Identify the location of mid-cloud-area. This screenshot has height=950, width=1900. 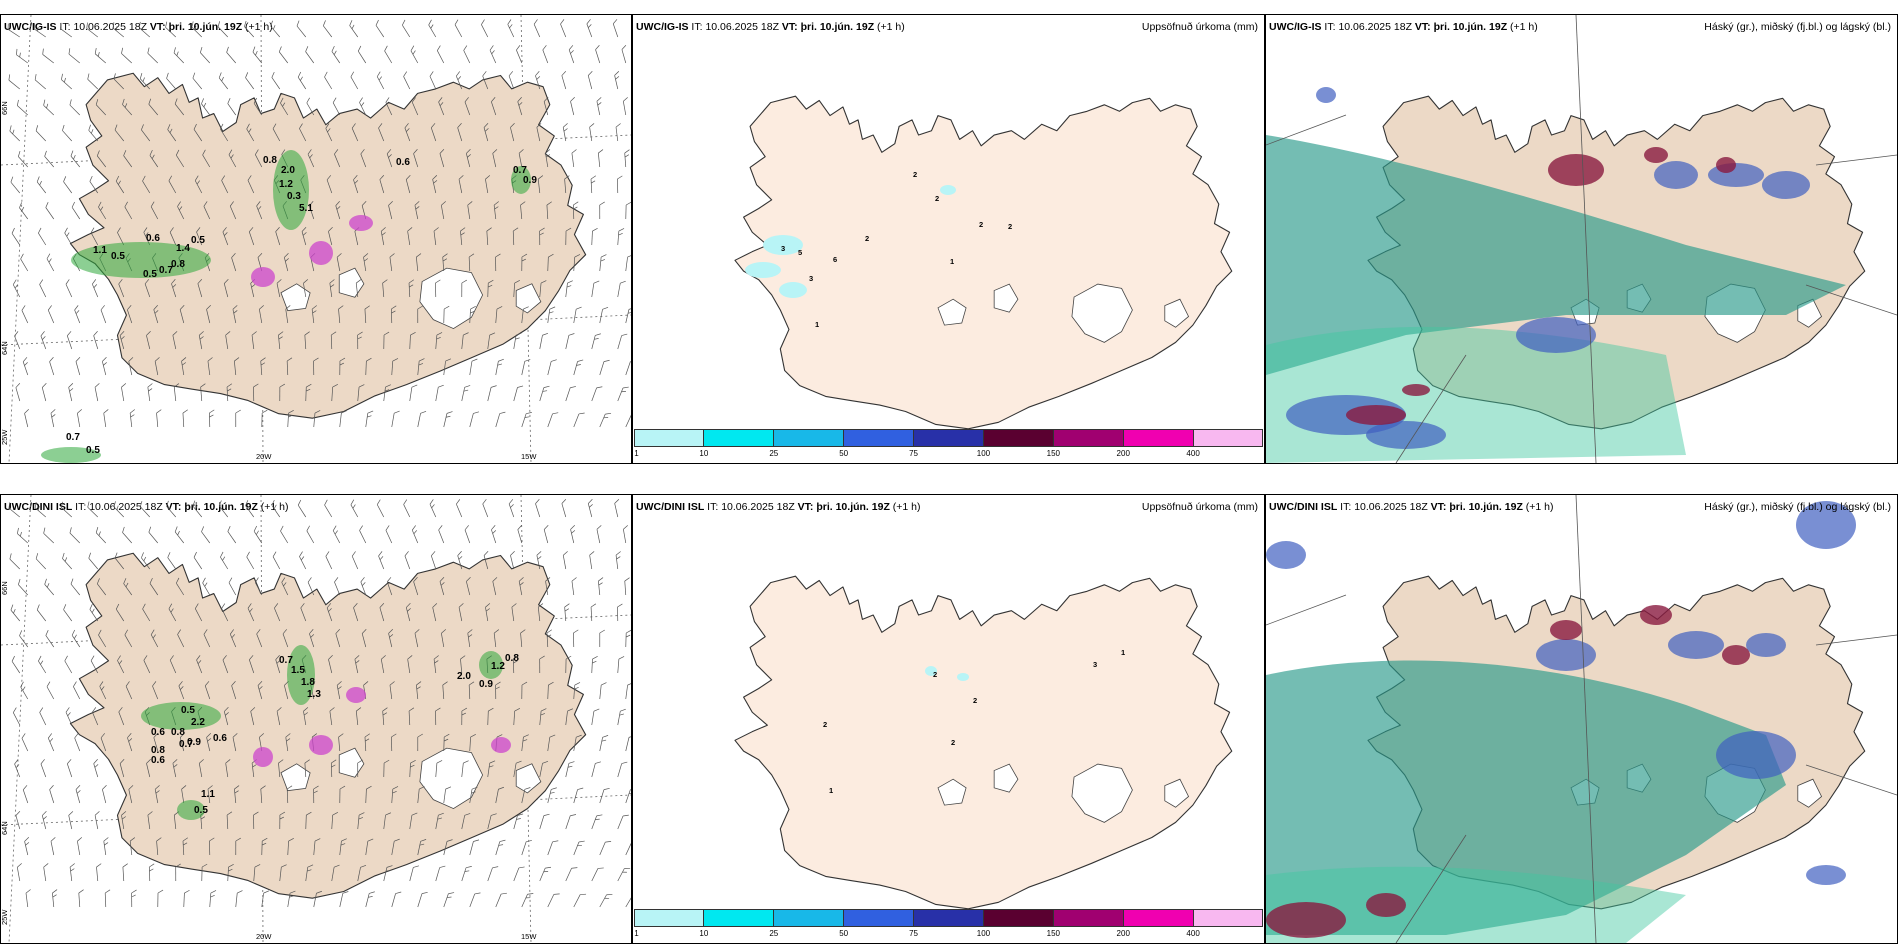
(1556, 335).